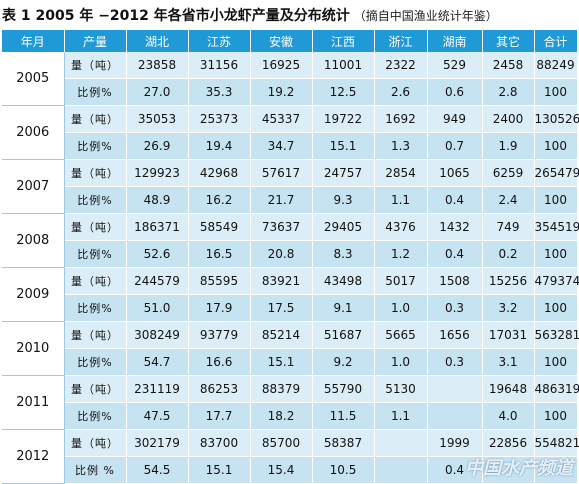  Describe the element at coordinates (401, 41) in the screenshot. I see `header-cell: 浙江` at that location.